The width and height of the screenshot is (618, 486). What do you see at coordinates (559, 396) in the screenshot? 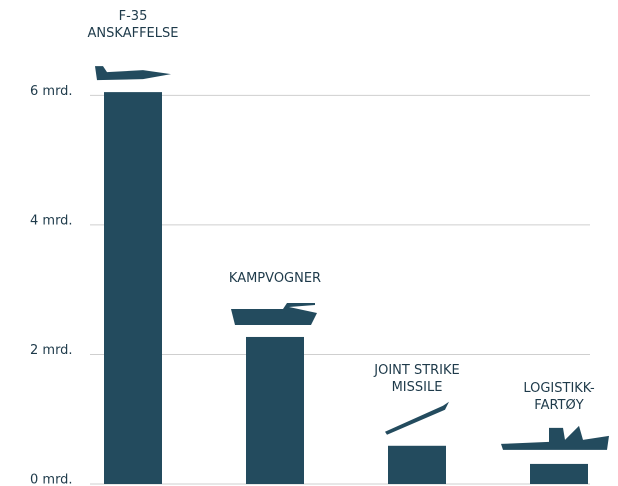
I see `category-label: LOGISTIKK-FARTØY` at bounding box center [559, 396].